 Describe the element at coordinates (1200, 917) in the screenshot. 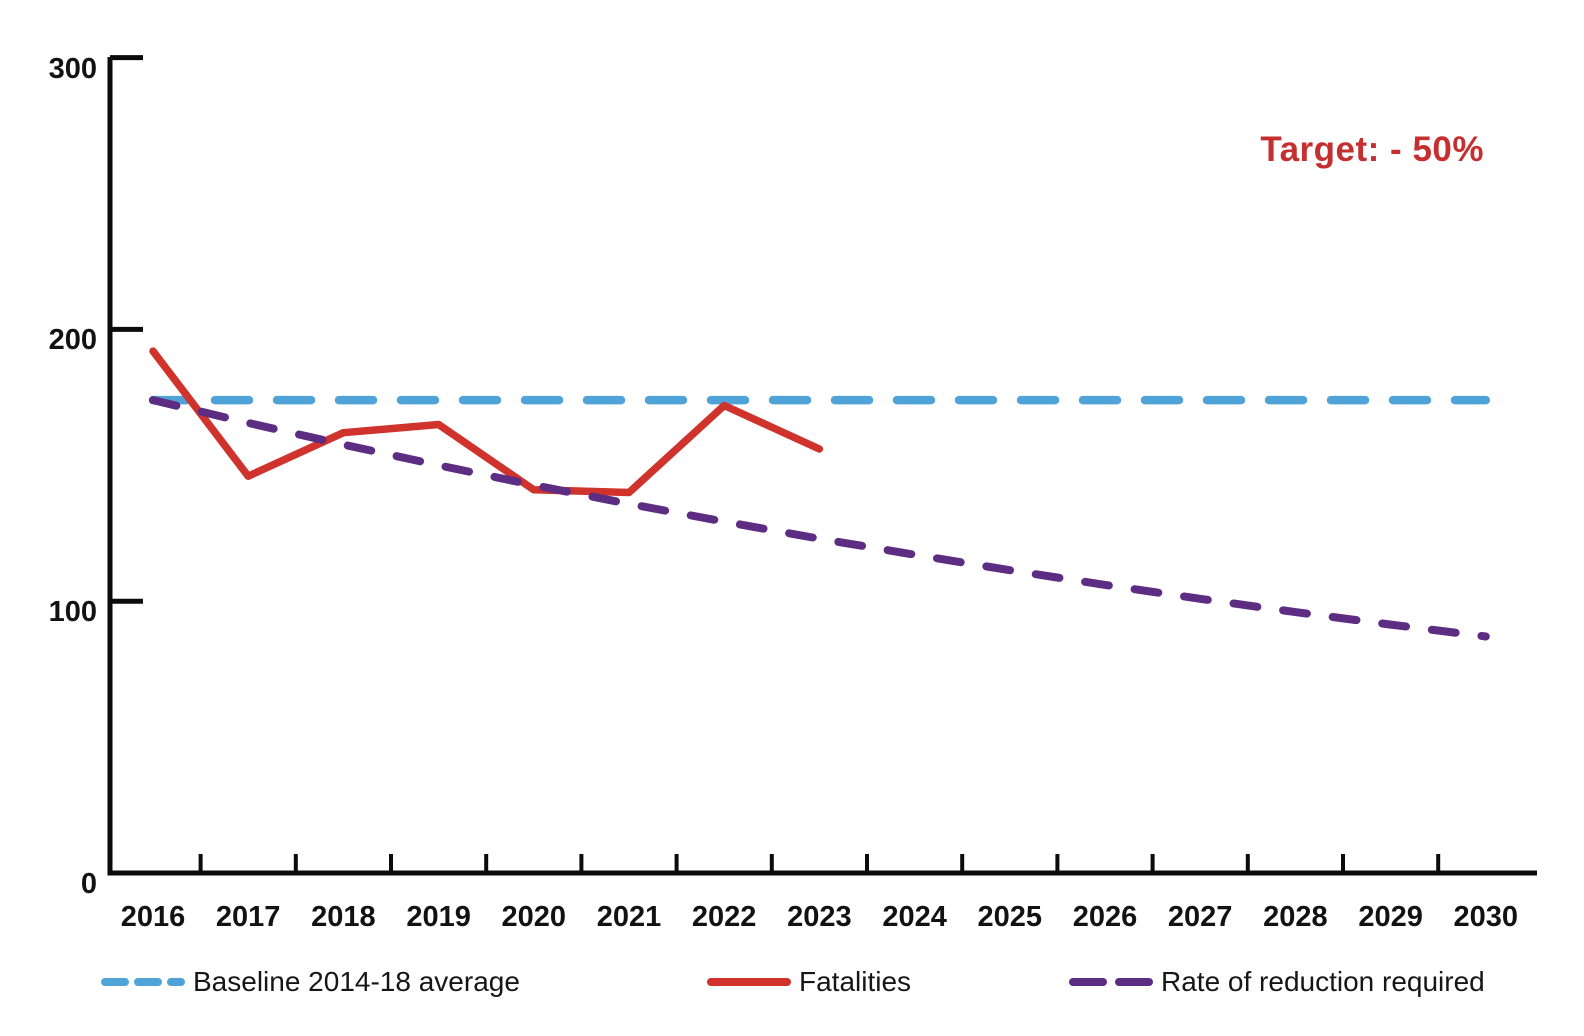

I see `x-axis-label: 2027` at that location.